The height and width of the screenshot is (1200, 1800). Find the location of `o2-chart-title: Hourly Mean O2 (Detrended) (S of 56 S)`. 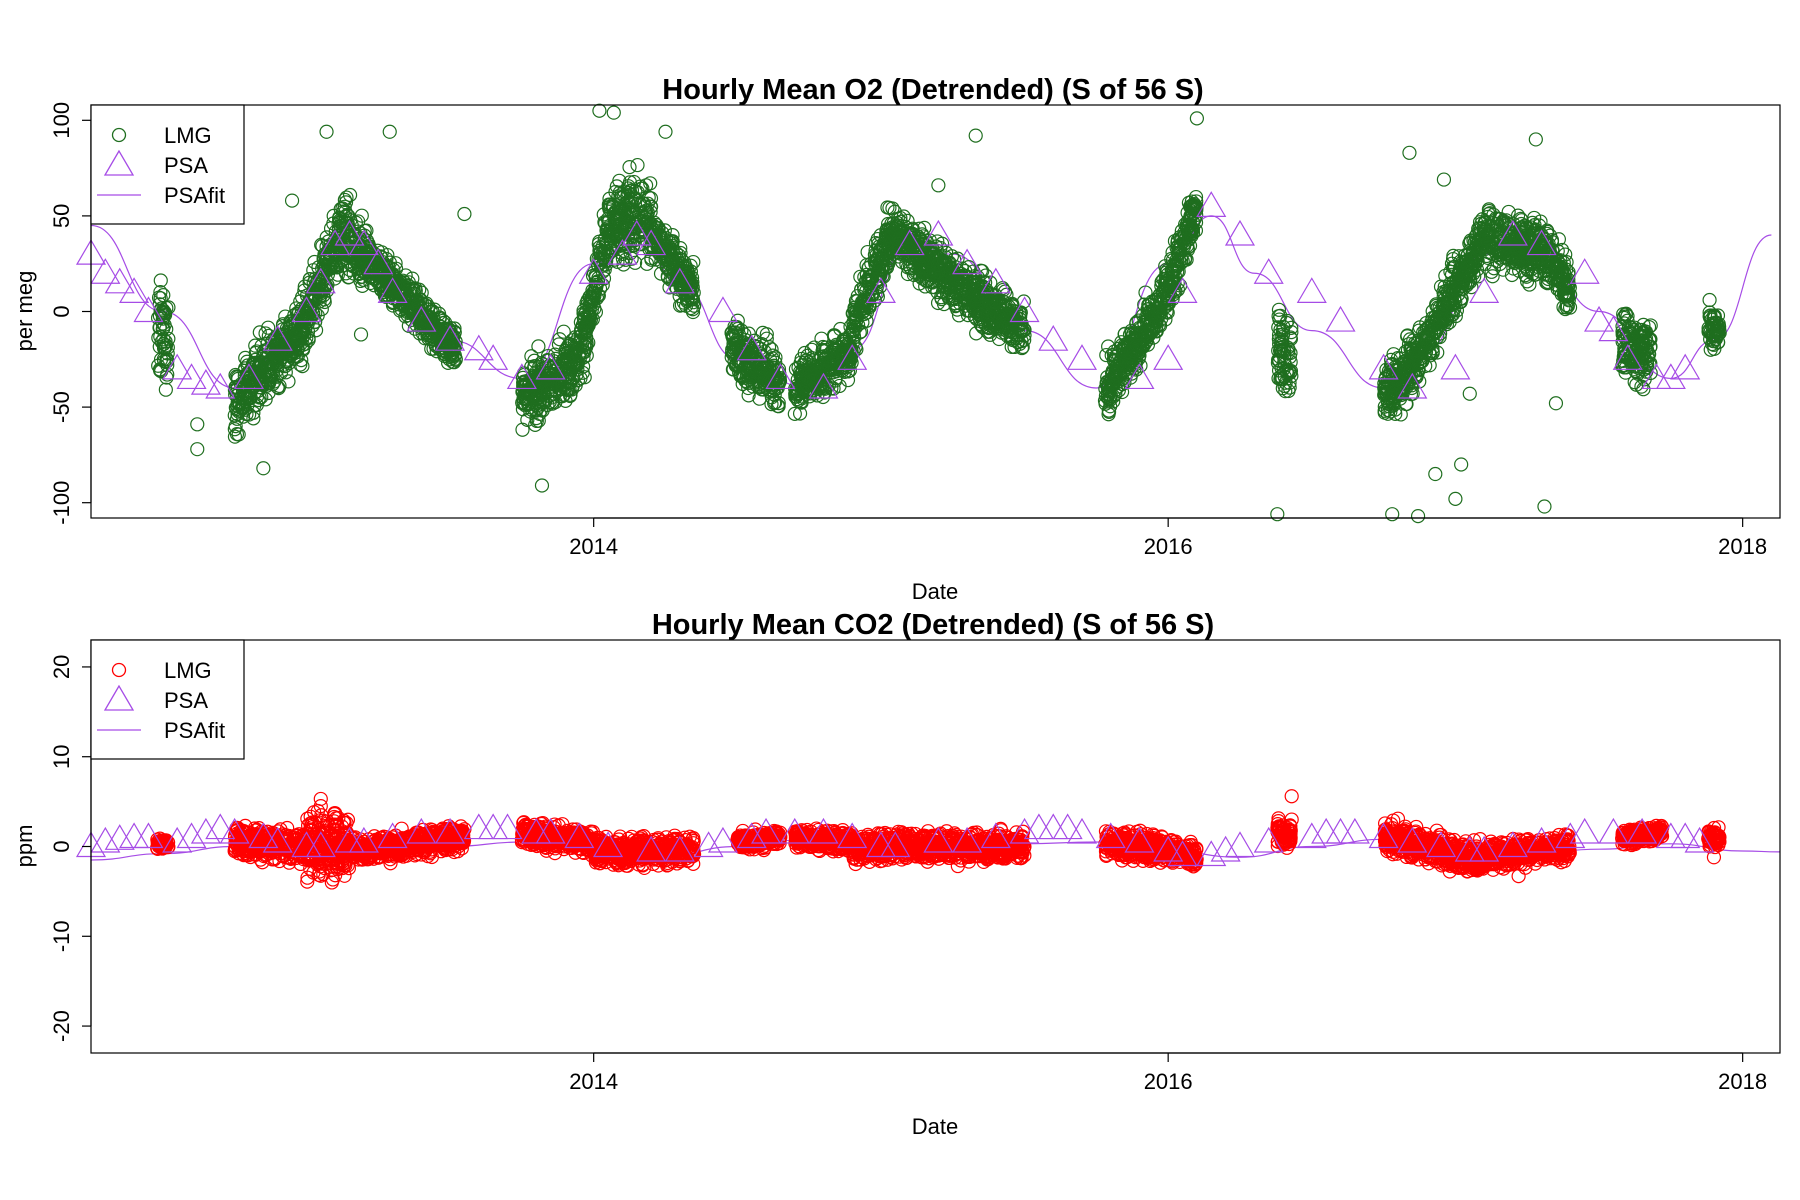

o2-chart-title: Hourly Mean O2 (Detrended) (S of 56 S) is located at coordinates (932, 90).